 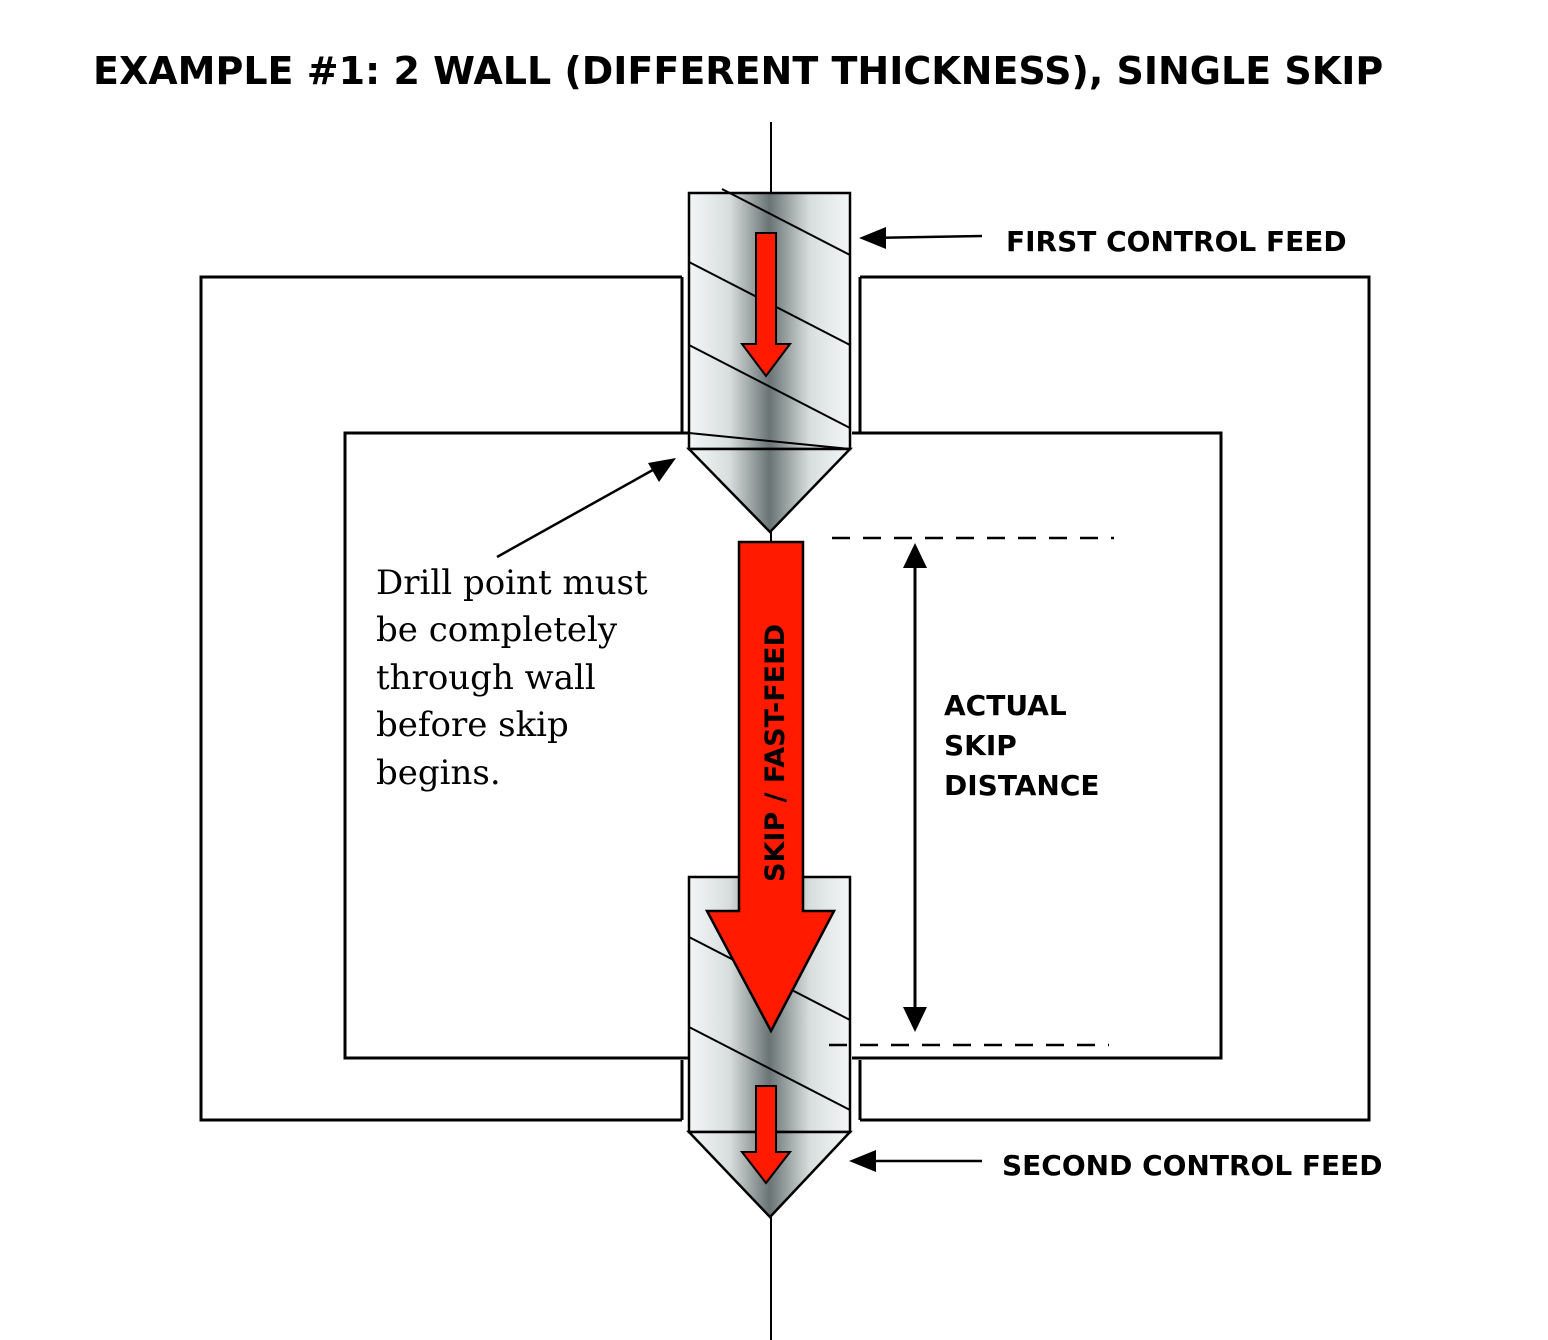 What do you see at coordinates (1176, 241) in the screenshot?
I see `first-control-feed-label: FIRST CONTROL FEED` at bounding box center [1176, 241].